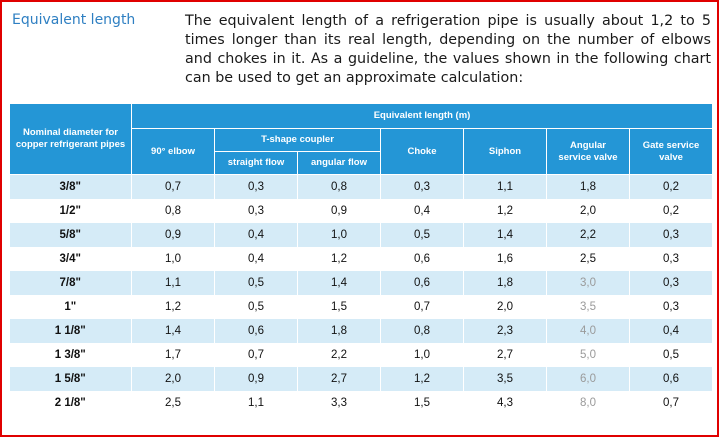 The height and width of the screenshot is (437, 719). What do you see at coordinates (173, 186) in the screenshot?
I see `elbow-cell: 0,7` at bounding box center [173, 186].